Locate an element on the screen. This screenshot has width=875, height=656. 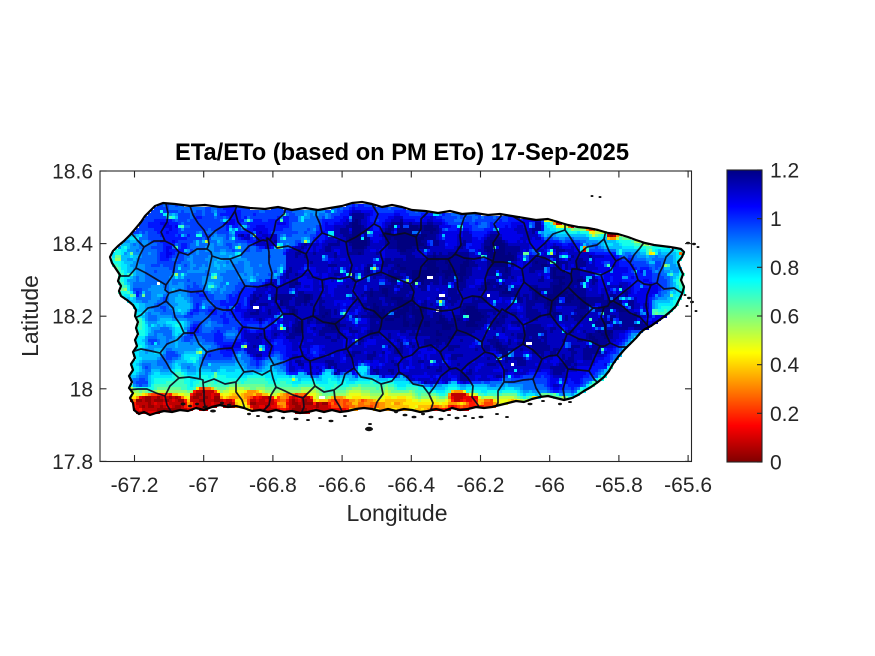
svg-text: 1.2 is located at coordinates (784, 171).